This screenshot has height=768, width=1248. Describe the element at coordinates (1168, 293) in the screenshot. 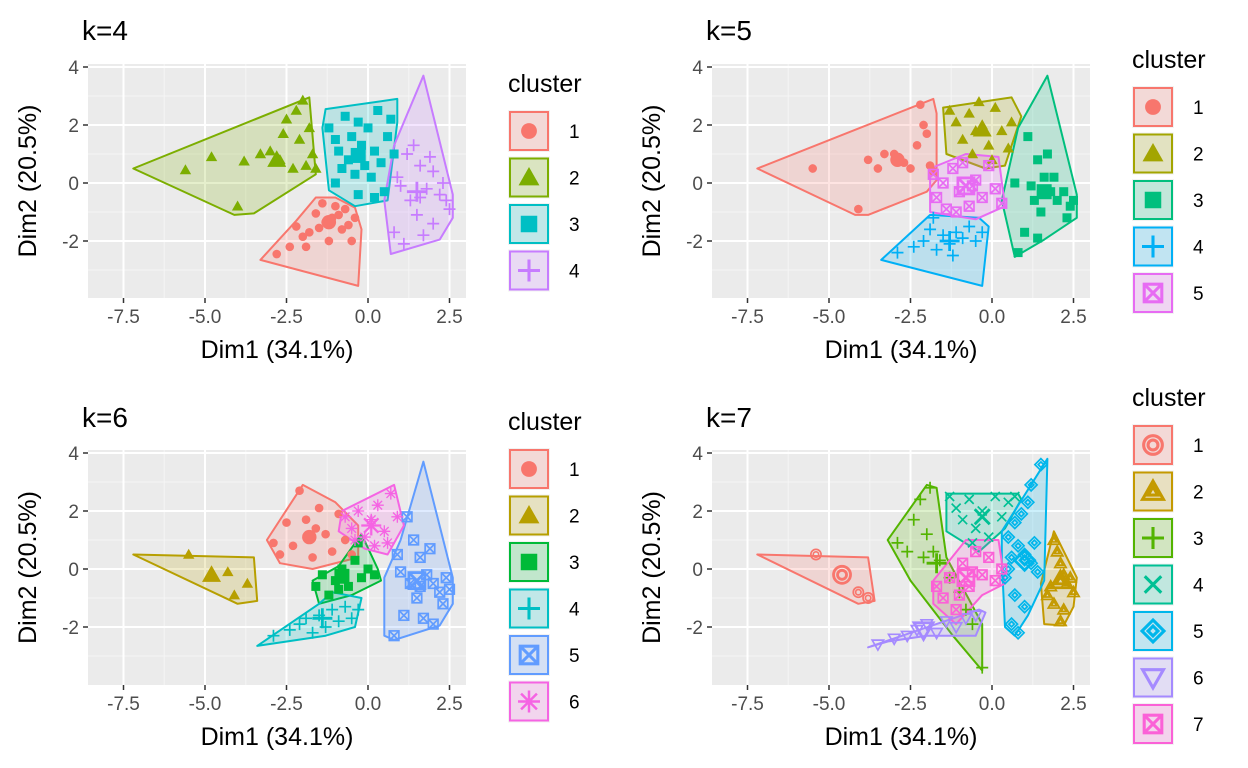

I see `legend-item-5: 5` at that location.